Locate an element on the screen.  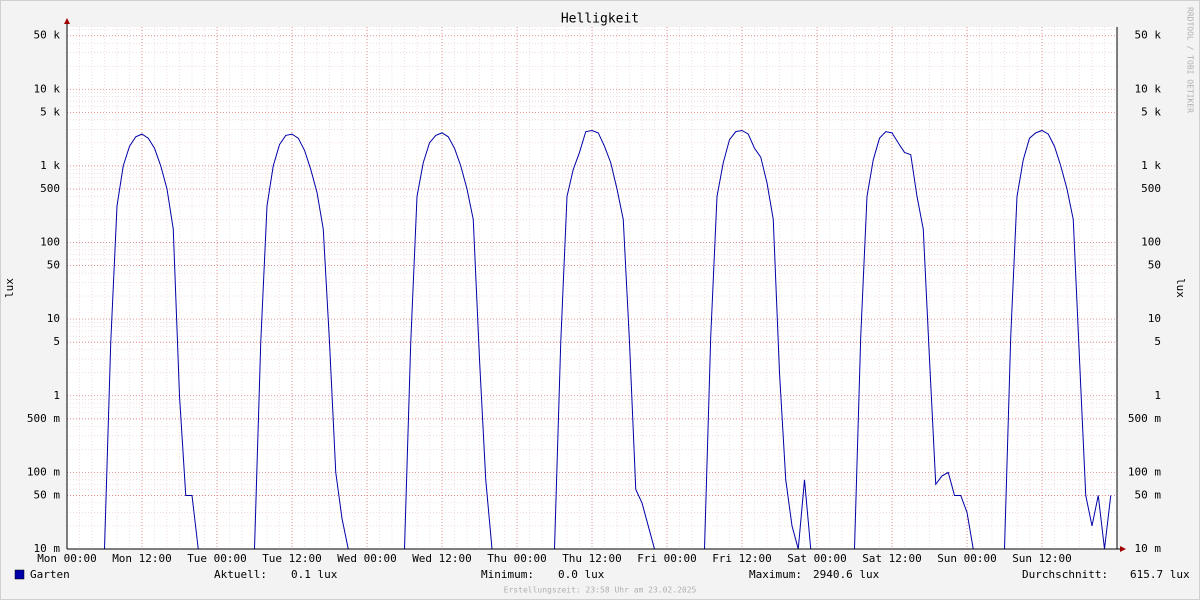
stat-value: 0.1 lux is located at coordinates (314, 574).